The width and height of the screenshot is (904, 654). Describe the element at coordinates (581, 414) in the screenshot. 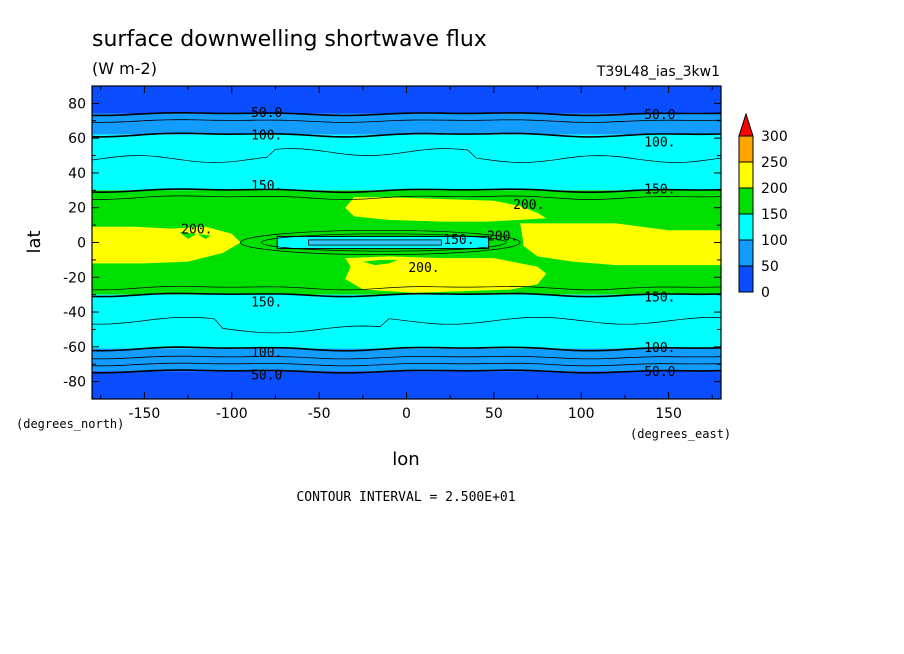

I see `x-tick-label: 100` at that location.